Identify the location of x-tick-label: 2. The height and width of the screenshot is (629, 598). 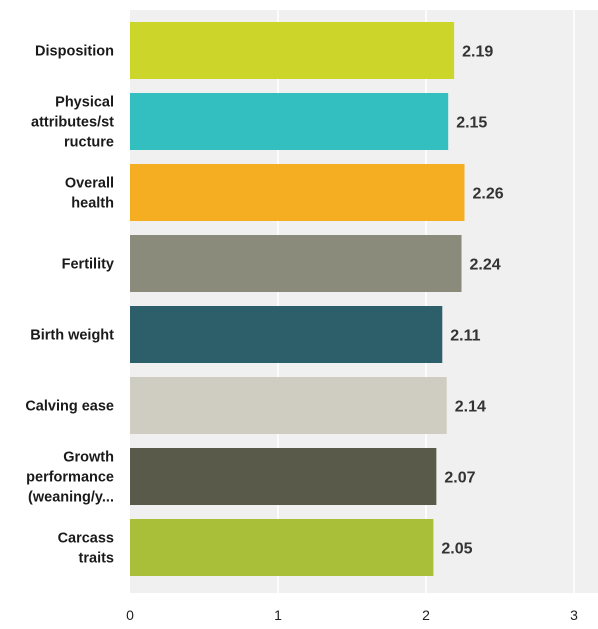
(426, 615).